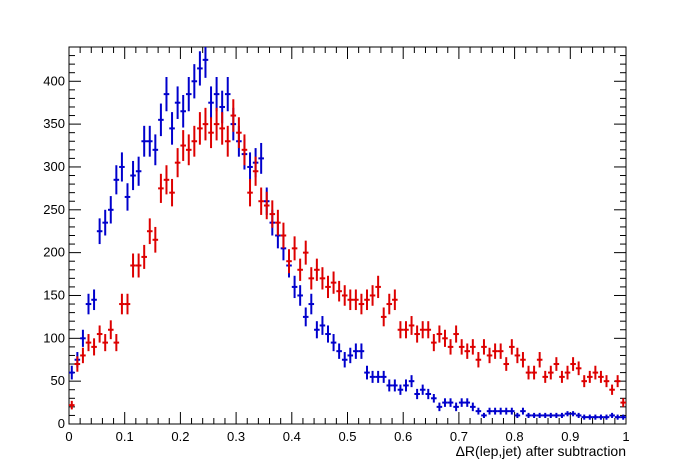 The height and width of the screenshot is (472, 696). Describe the element at coordinates (61, 423) in the screenshot. I see `y-tick-label: 0` at that location.